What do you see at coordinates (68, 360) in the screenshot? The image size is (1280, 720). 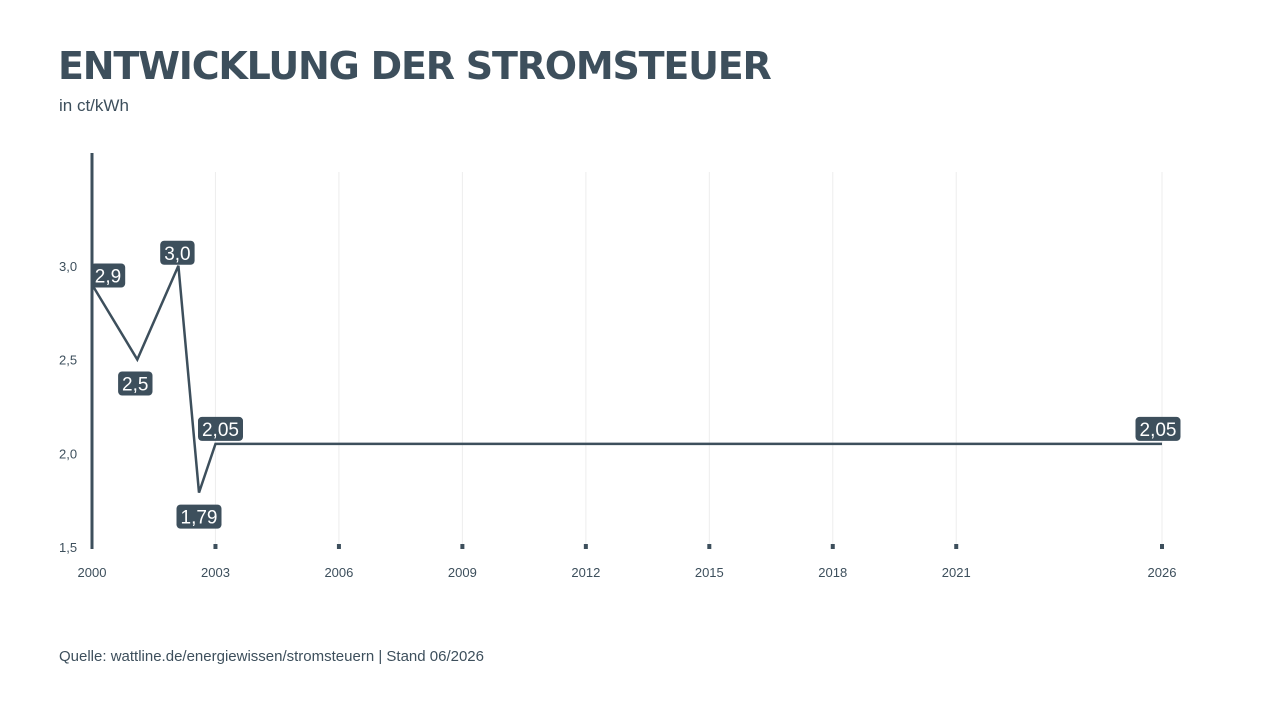 I see `y-tick-label: 2,5` at bounding box center [68, 360].